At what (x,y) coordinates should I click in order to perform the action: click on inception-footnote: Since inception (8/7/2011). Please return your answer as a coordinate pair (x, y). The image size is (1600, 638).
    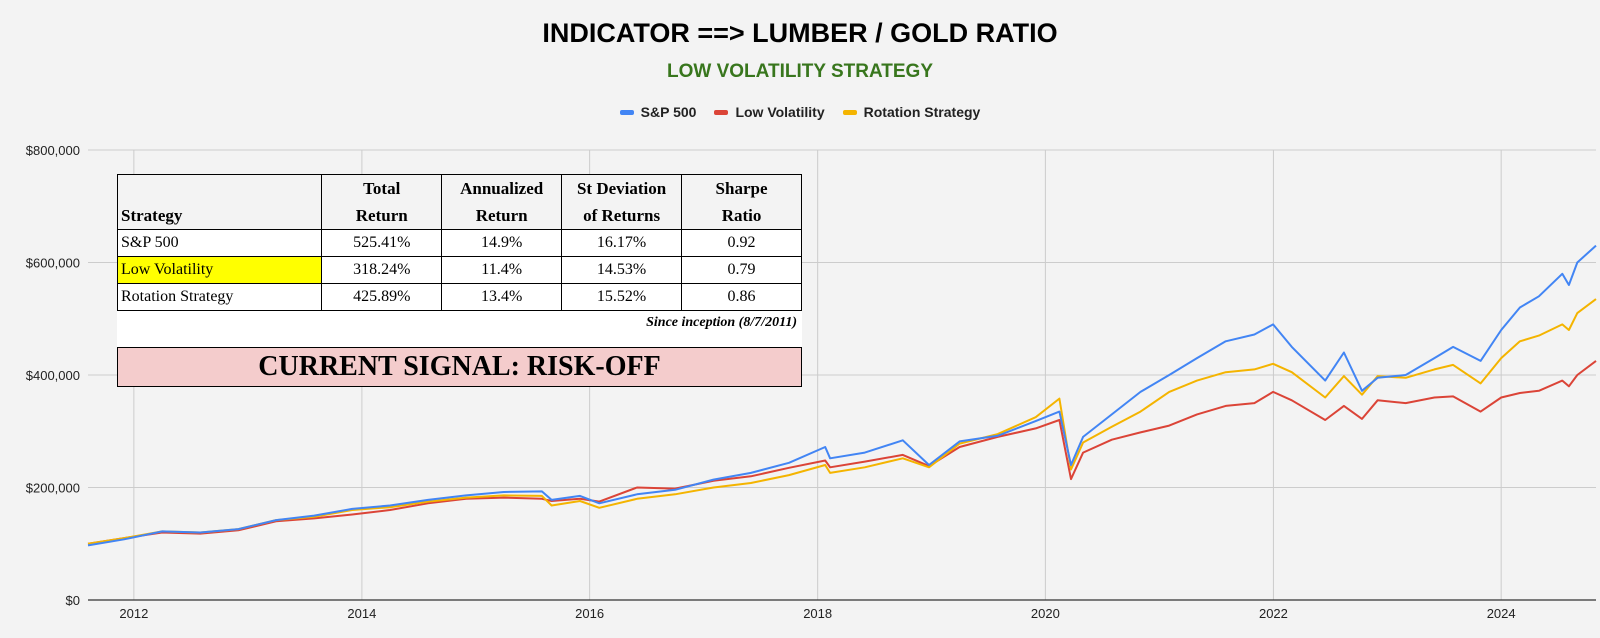
    Looking at the image, I should click on (721, 322).